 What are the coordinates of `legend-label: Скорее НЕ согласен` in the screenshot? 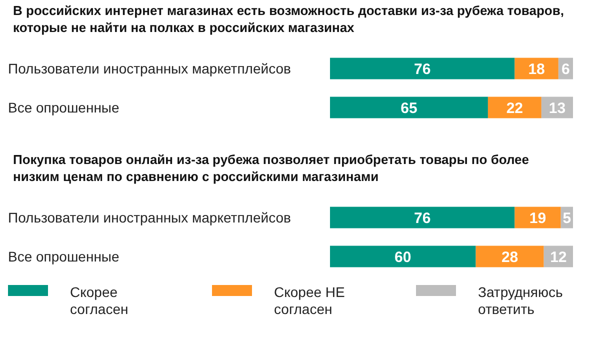 It's located at (309, 300).